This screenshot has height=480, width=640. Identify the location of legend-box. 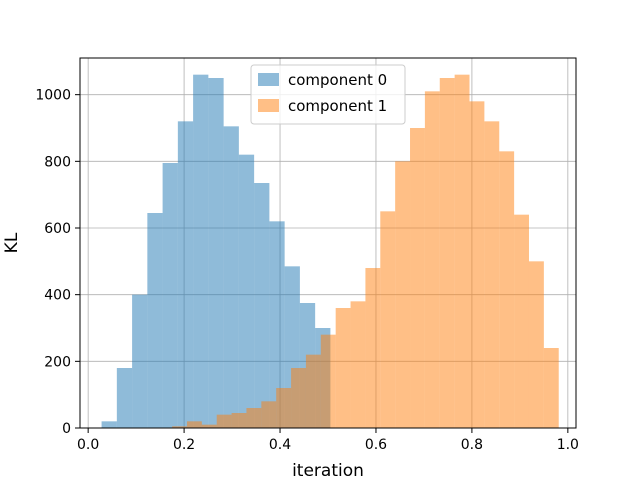
(328, 94).